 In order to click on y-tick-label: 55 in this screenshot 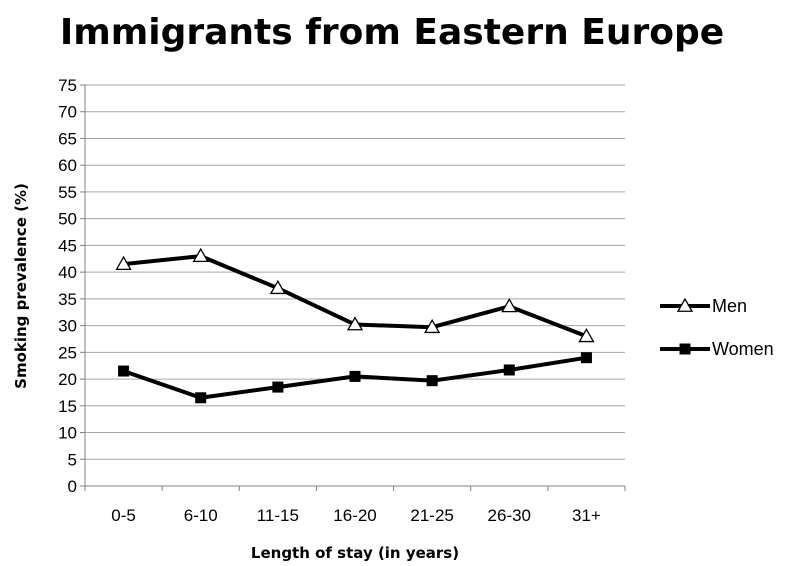, I will do `click(67, 192)`.